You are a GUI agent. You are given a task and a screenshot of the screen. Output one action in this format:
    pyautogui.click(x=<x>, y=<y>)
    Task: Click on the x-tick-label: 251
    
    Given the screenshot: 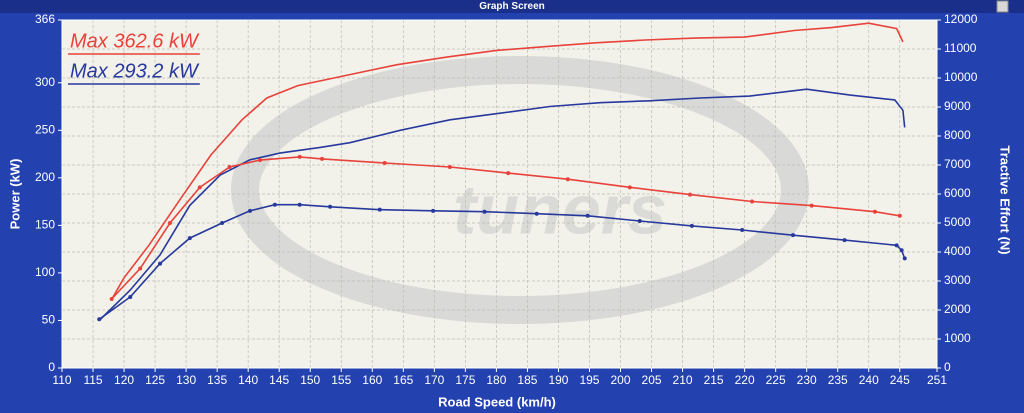 What is the action you would take?
    pyautogui.click(x=937, y=380)
    